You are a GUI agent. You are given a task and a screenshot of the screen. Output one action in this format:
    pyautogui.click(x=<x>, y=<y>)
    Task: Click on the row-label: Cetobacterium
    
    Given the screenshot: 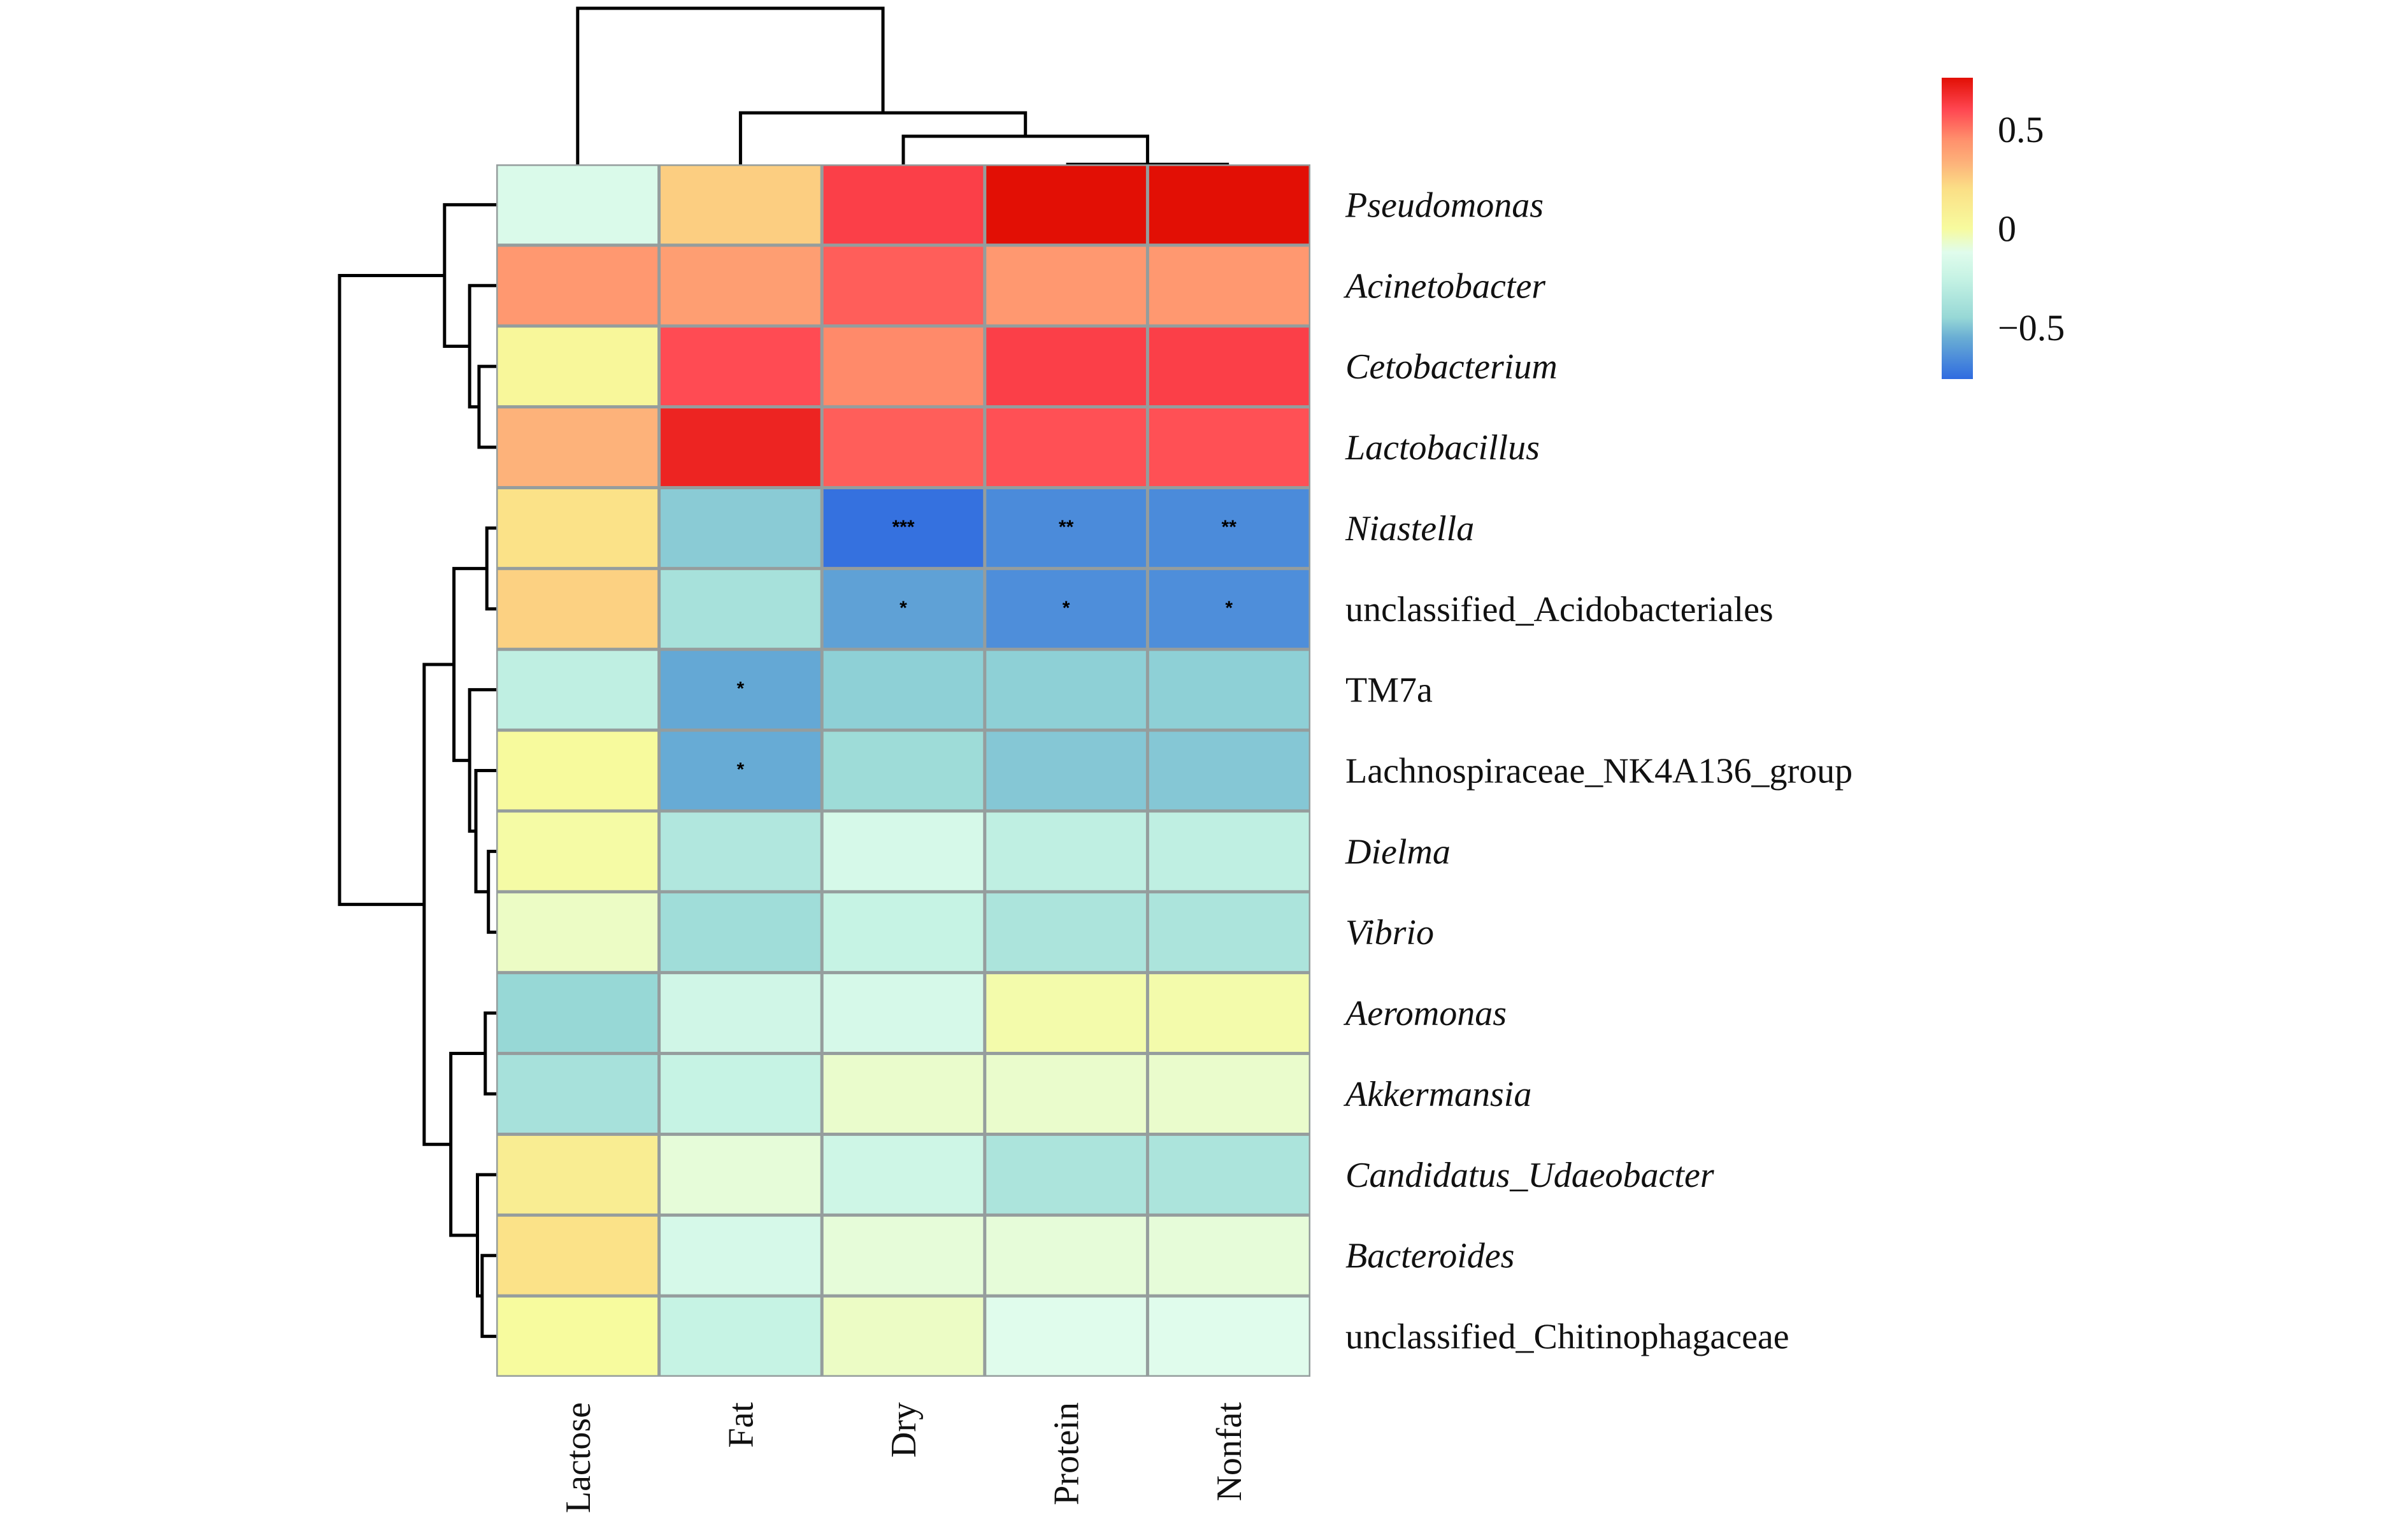 What is the action you would take?
    pyautogui.click(x=1451, y=367)
    